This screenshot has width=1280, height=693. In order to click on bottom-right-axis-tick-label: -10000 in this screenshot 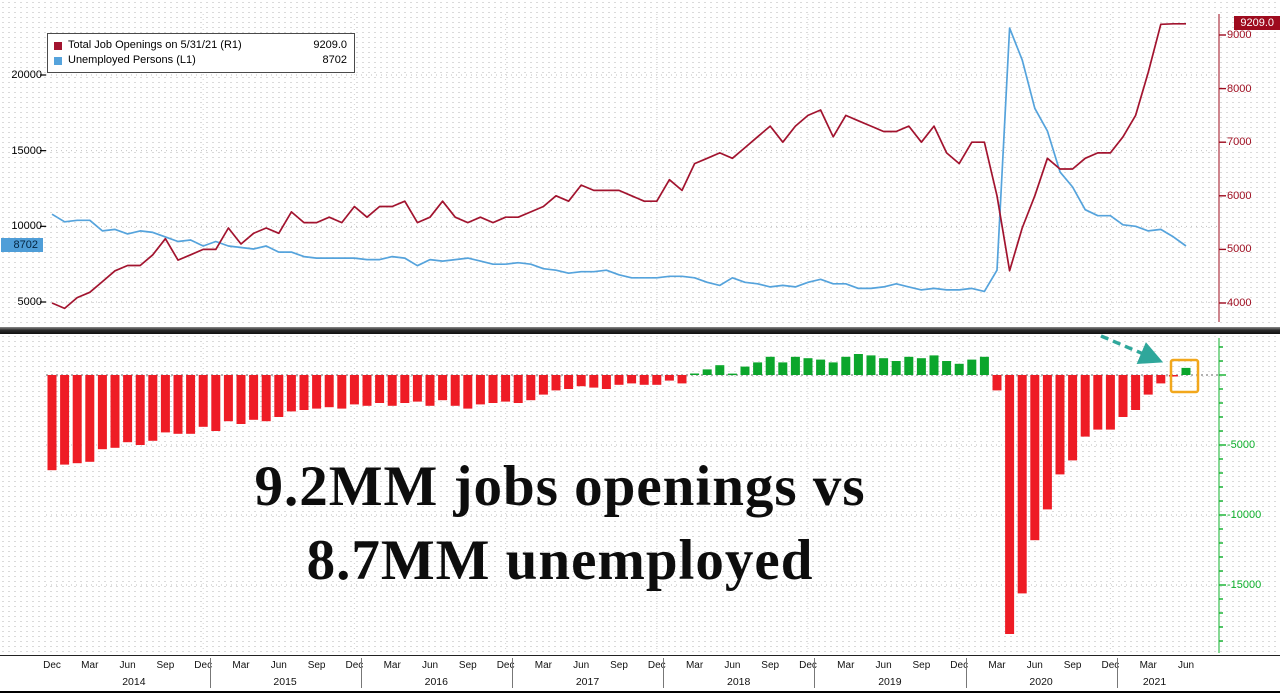, I will do `click(1244, 515)`.